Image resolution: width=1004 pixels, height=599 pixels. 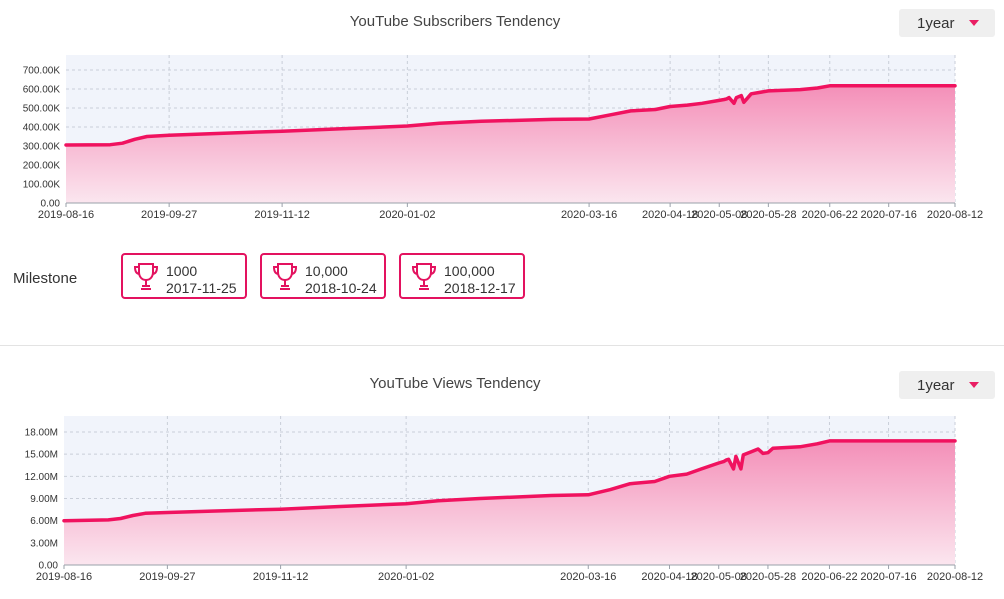 What do you see at coordinates (42, 109) in the screenshot?
I see `y-tick-label: 500.00K` at bounding box center [42, 109].